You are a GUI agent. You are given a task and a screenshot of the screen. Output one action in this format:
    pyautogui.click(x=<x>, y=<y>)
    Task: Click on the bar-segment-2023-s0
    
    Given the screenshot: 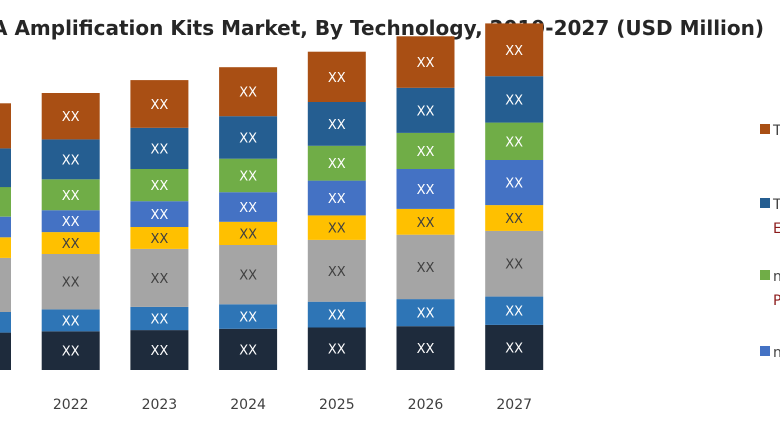 What is the action you would take?
    pyautogui.click(x=159, y=350)
    